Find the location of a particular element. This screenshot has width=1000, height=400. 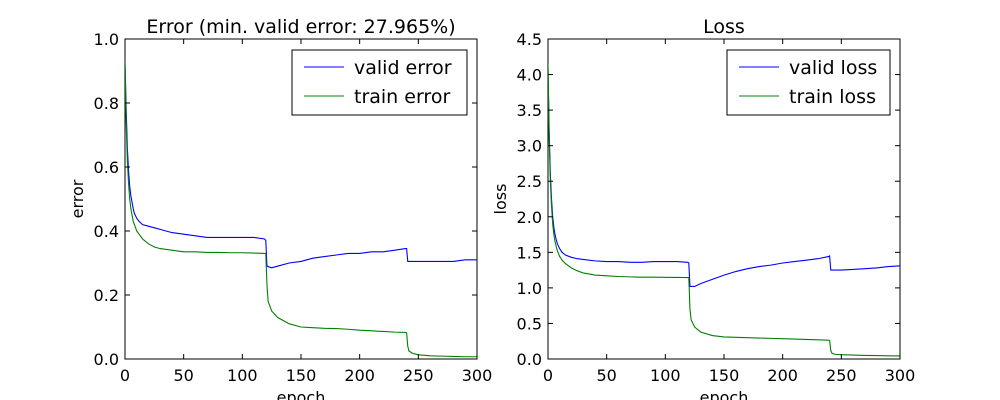

chart-title: Error (min. valid error: 27.965%) is located at coordinates (300, 27).